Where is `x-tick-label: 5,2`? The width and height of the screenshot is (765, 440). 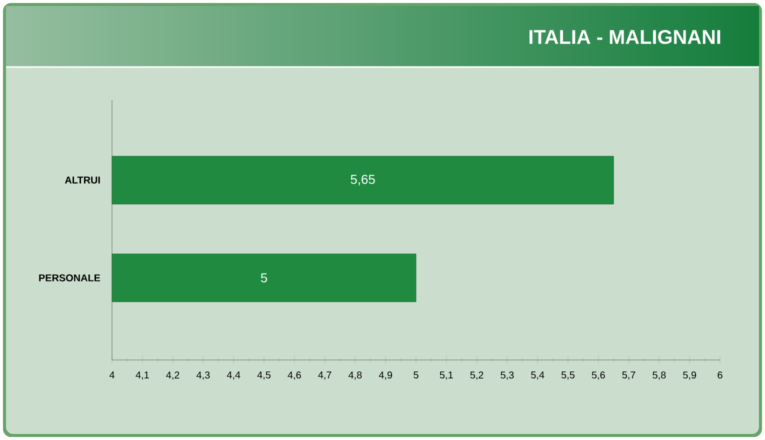 x-tick-label: 5,2 is located at coordinates (477, 376).